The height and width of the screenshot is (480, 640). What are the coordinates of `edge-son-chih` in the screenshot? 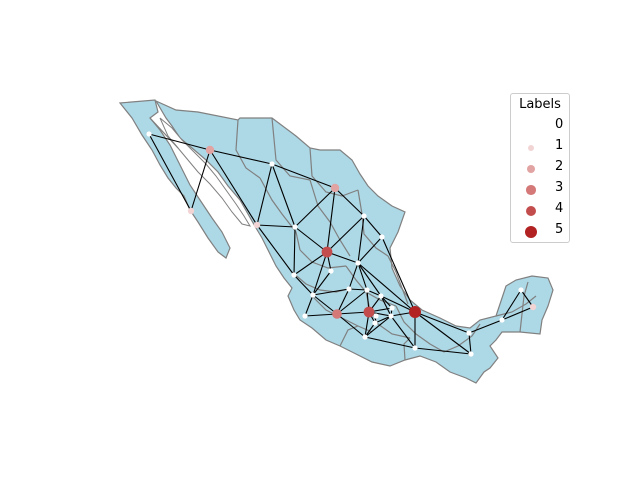 It's located at (241, 157).